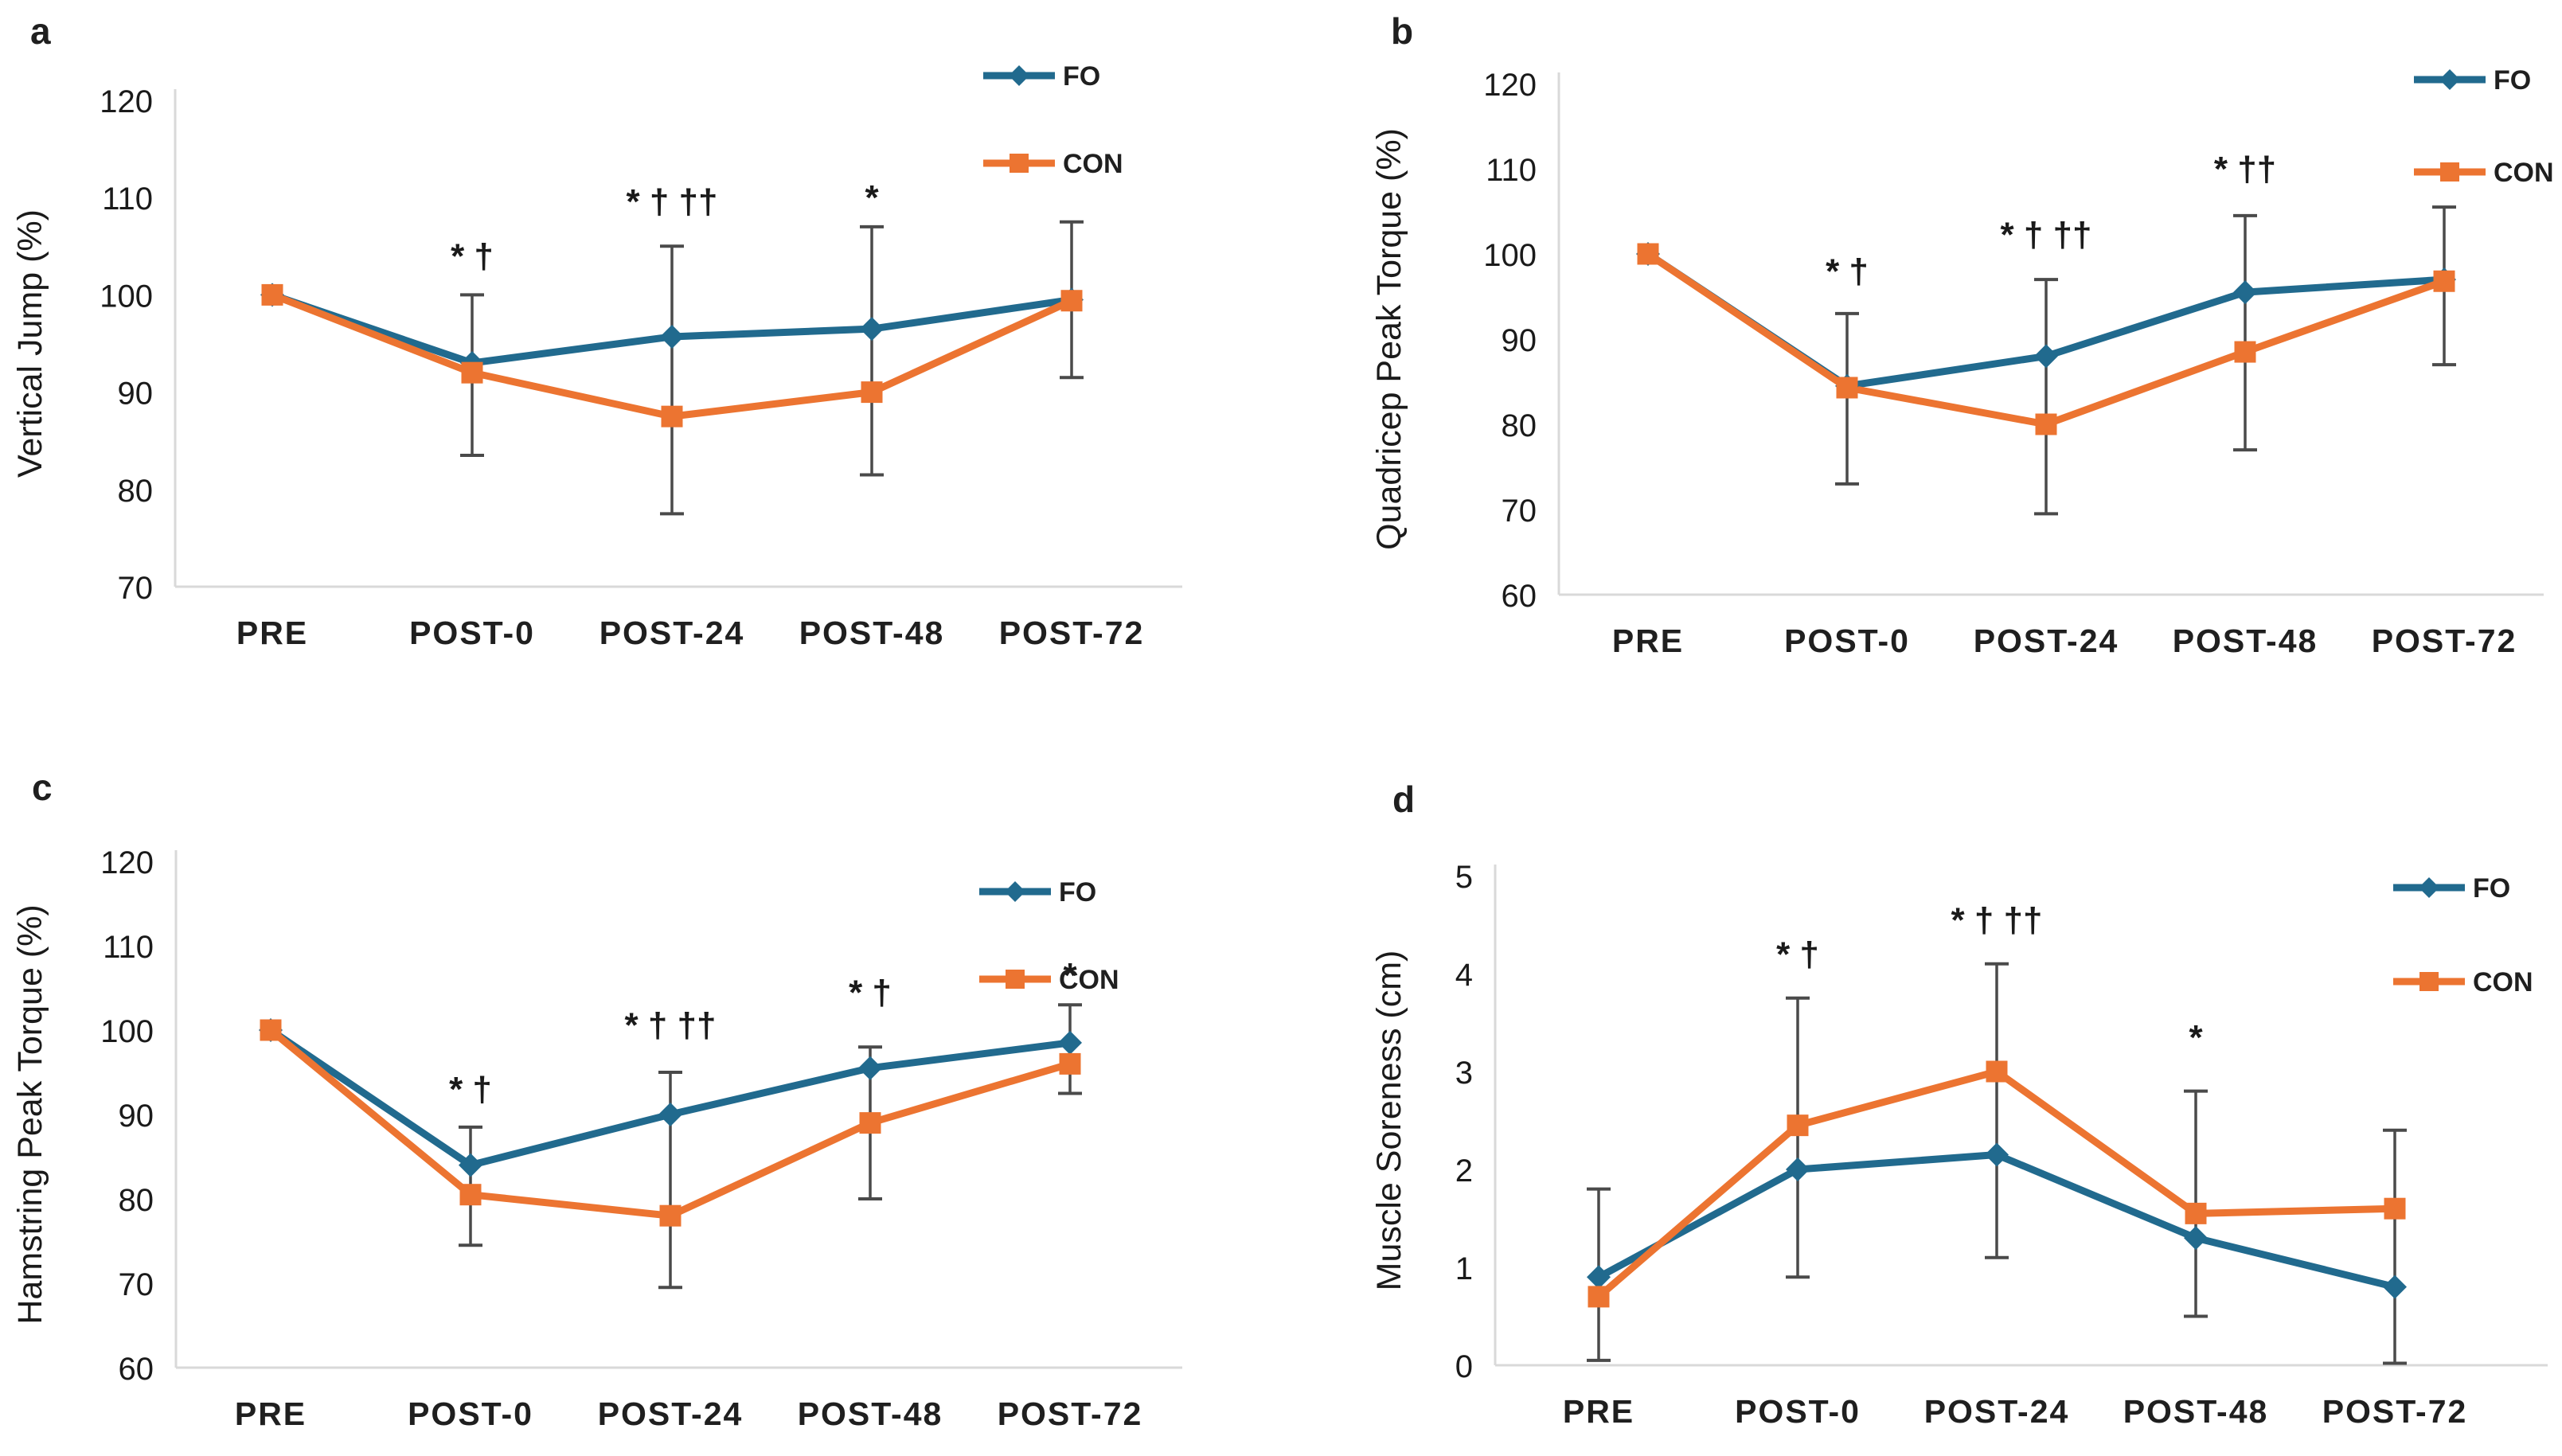 The width and height of the screenshot is (2562, 1456). Describe the element at coordinates (763, 1032) in the screenshot. I see `significance-annotations: * † * † †† * † *` at that location.